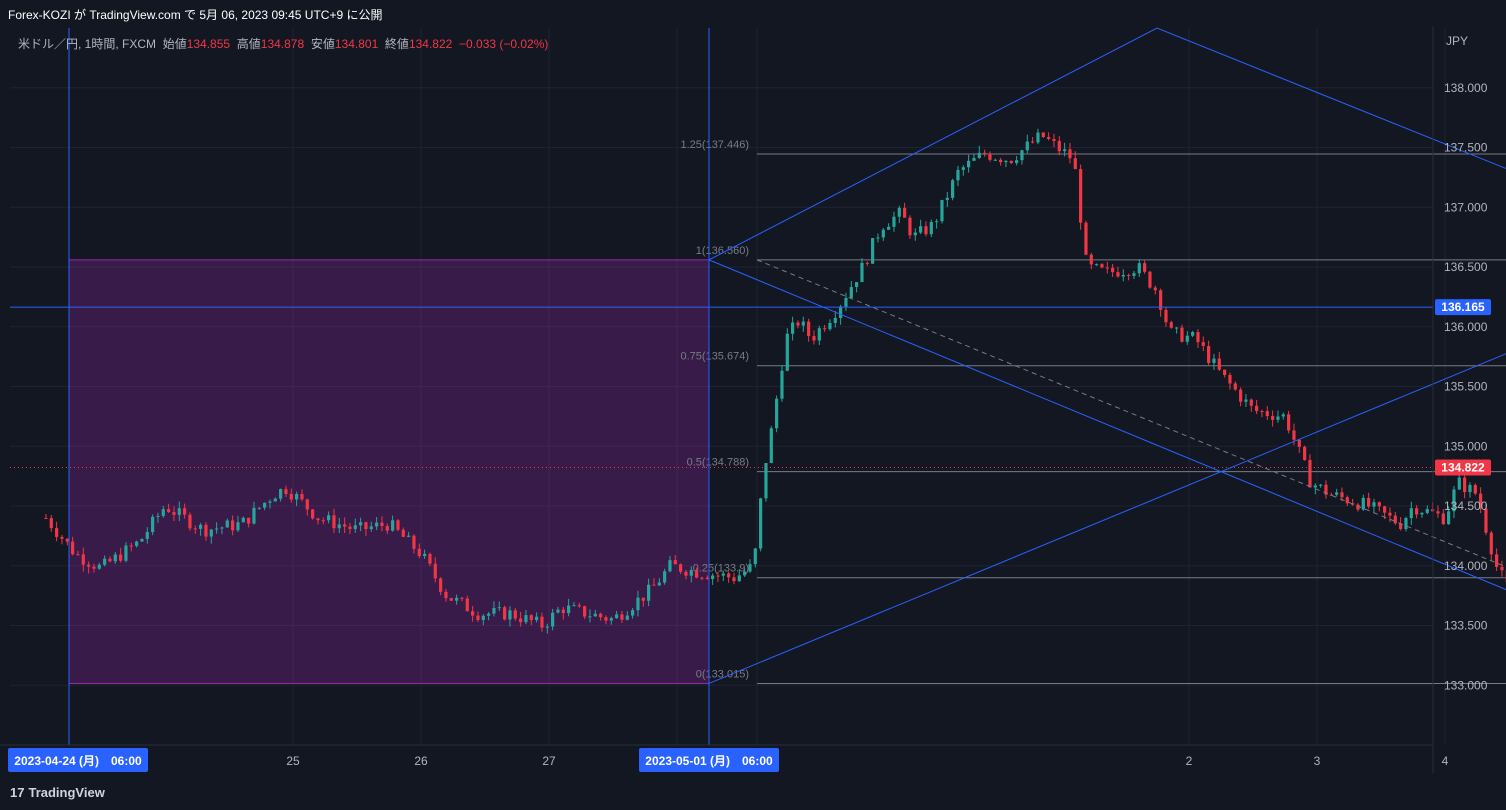 This screenshot has height=810, width=1506. I want to click on price-tick-label: 133.500, so click(1466, 626).